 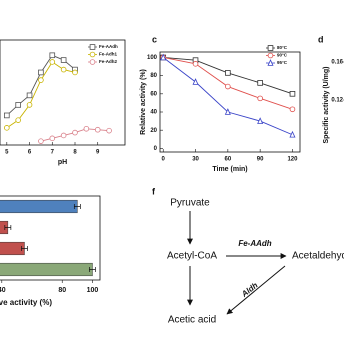 I want to click on x-tick-label: 30, so click(x=195, y=160).